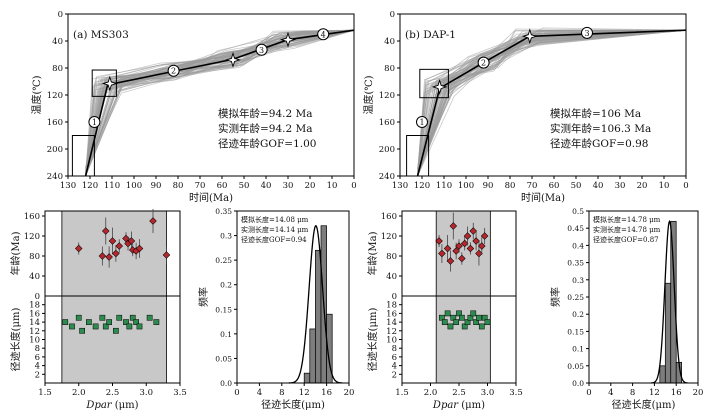 The width and height of the screenshot is (719, 418). I want to click on x-tick-label: 4, so click(610, 393).